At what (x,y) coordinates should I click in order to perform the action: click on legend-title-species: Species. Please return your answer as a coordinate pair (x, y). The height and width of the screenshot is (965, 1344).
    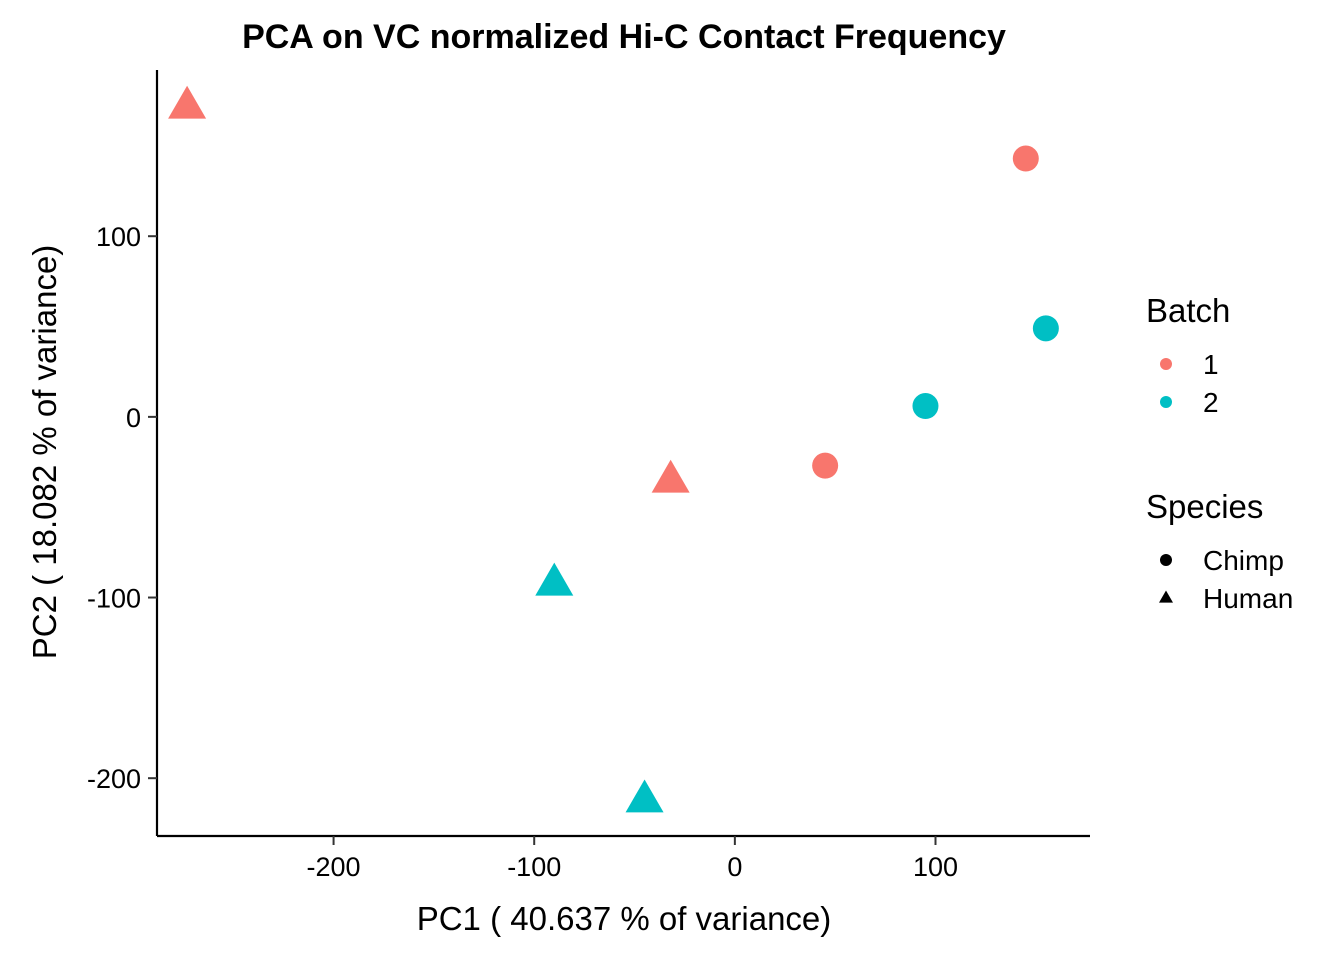
    Looking at the image, I should click on (1204, 506).